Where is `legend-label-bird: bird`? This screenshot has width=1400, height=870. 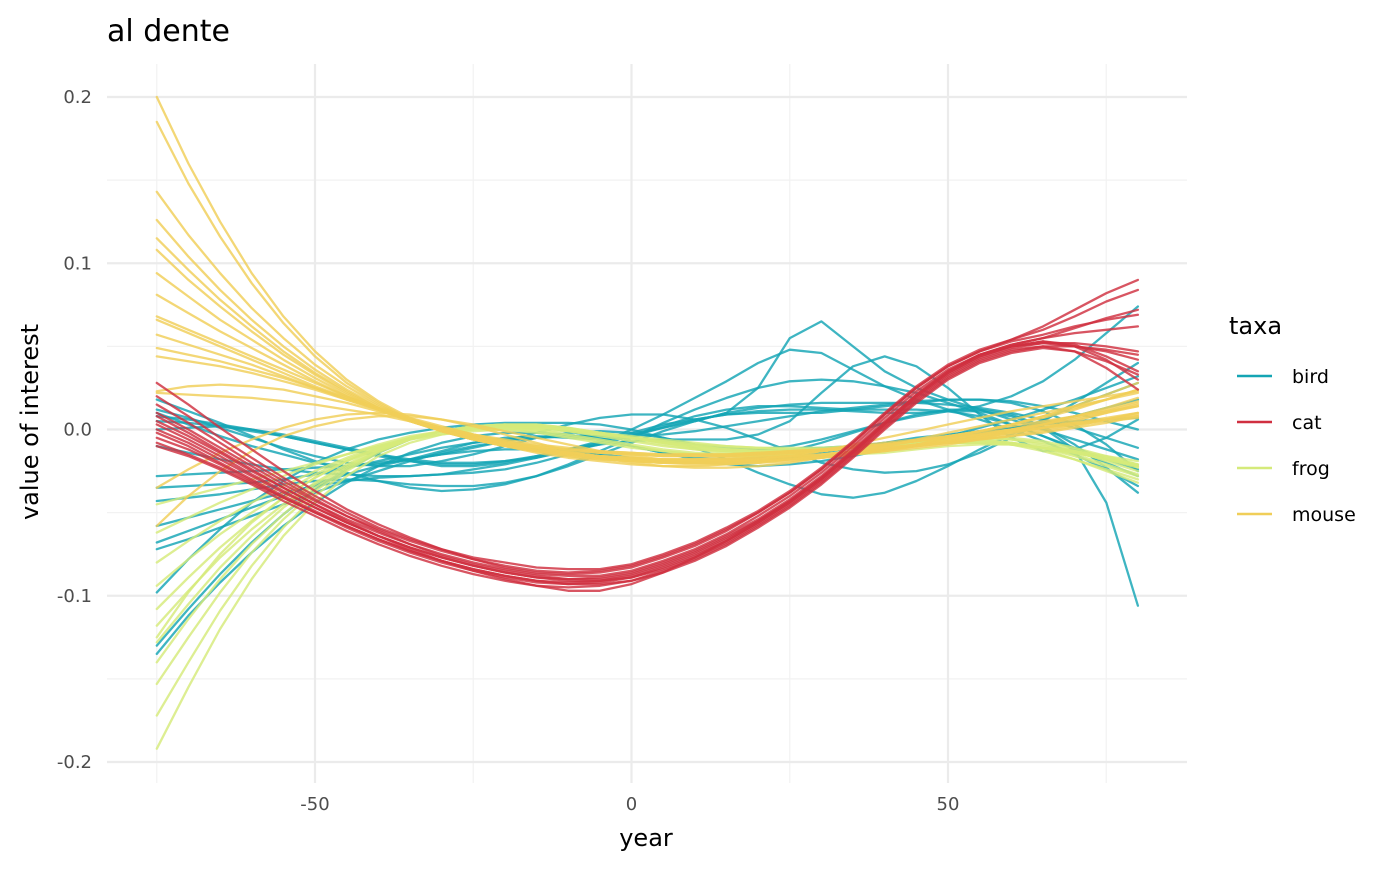 legend-label-bird: bird is located at coordinates (1310, 377).